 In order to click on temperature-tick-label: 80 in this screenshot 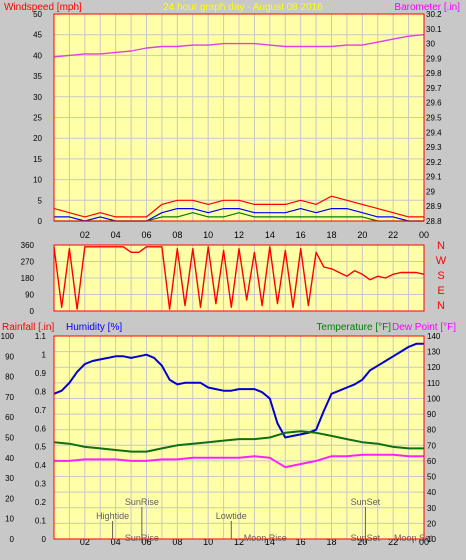, I will do `click(431, 430)`.